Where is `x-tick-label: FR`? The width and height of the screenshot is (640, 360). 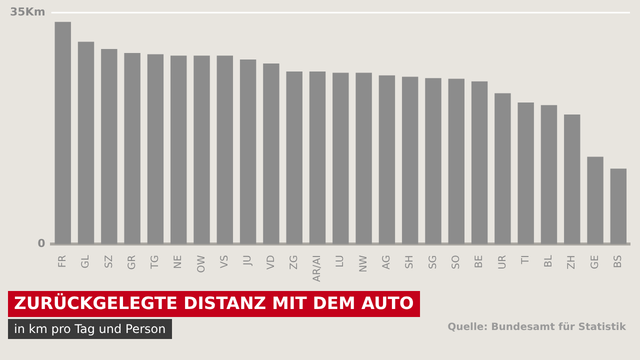
x-tick-label: FR is located at coordinates (62, 261).